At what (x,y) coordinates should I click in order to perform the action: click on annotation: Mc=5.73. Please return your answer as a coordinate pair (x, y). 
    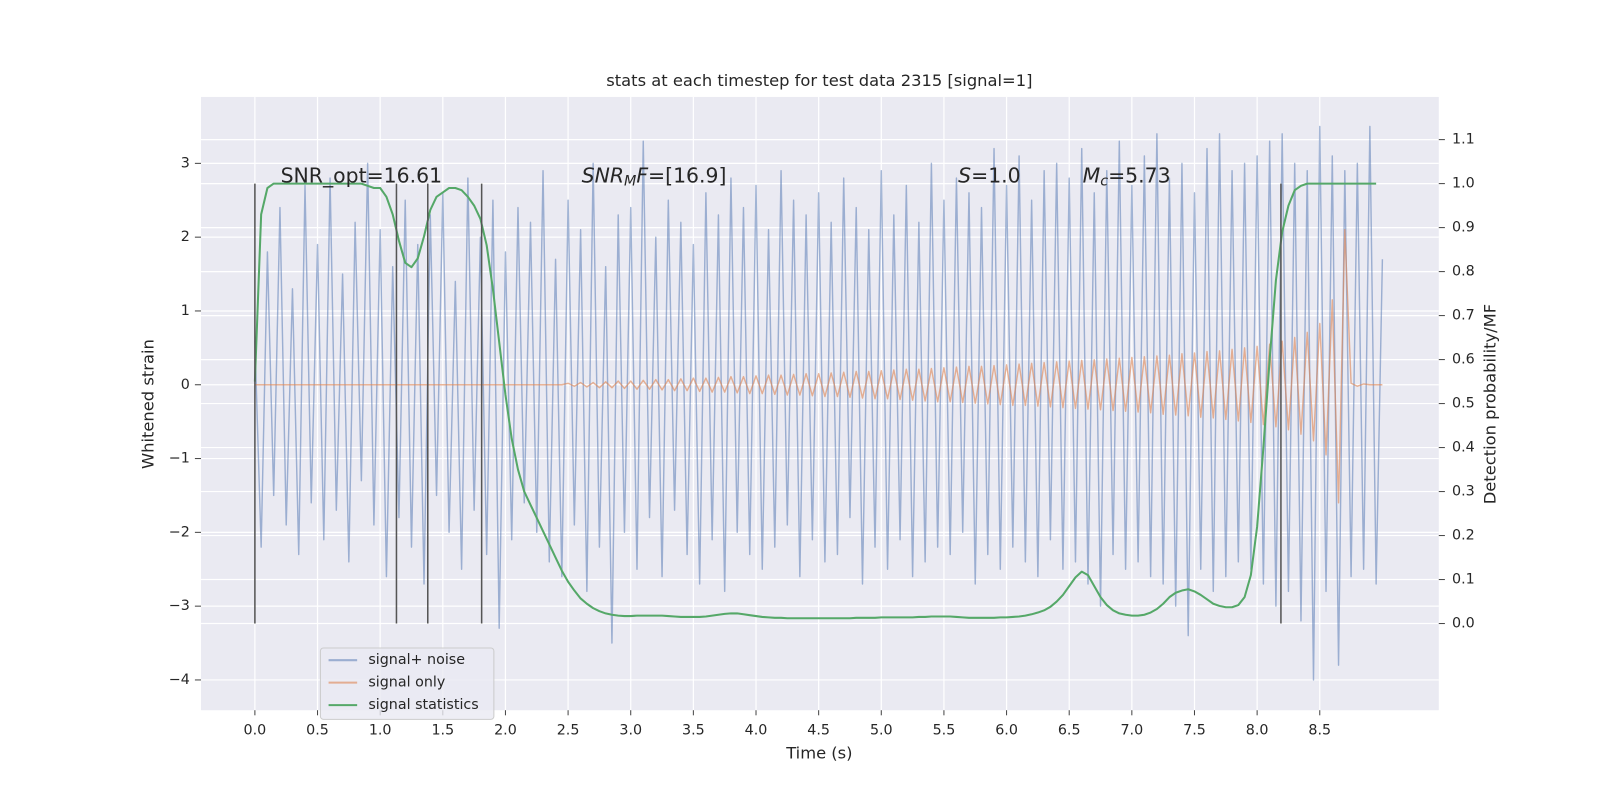
    Looking at the image, I should click on (1127, 177).